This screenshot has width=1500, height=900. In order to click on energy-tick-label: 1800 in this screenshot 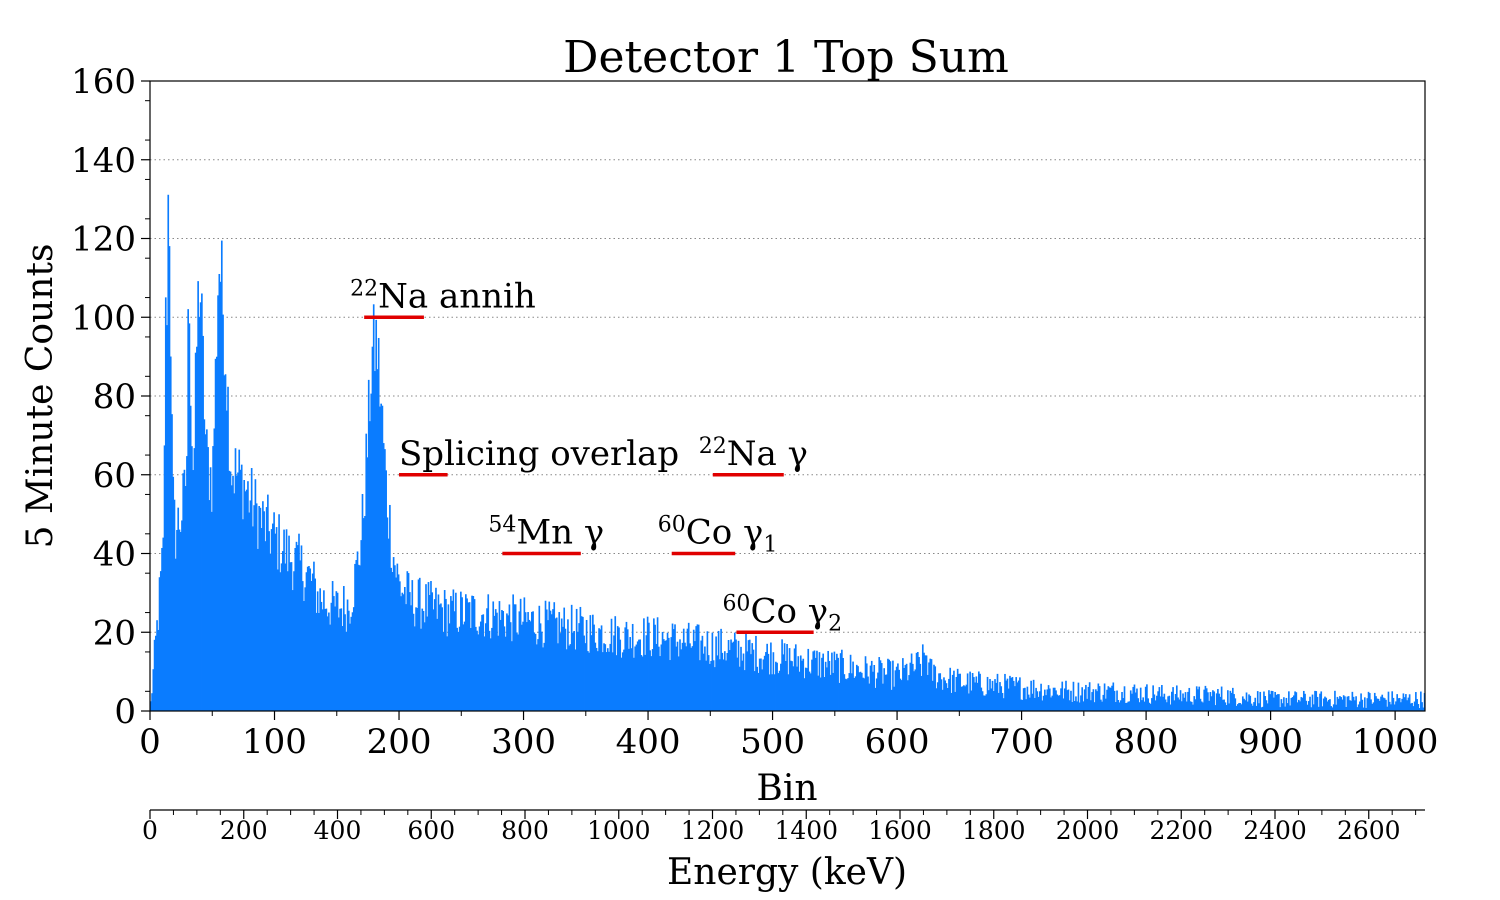, I will do `click(994, 830)`.